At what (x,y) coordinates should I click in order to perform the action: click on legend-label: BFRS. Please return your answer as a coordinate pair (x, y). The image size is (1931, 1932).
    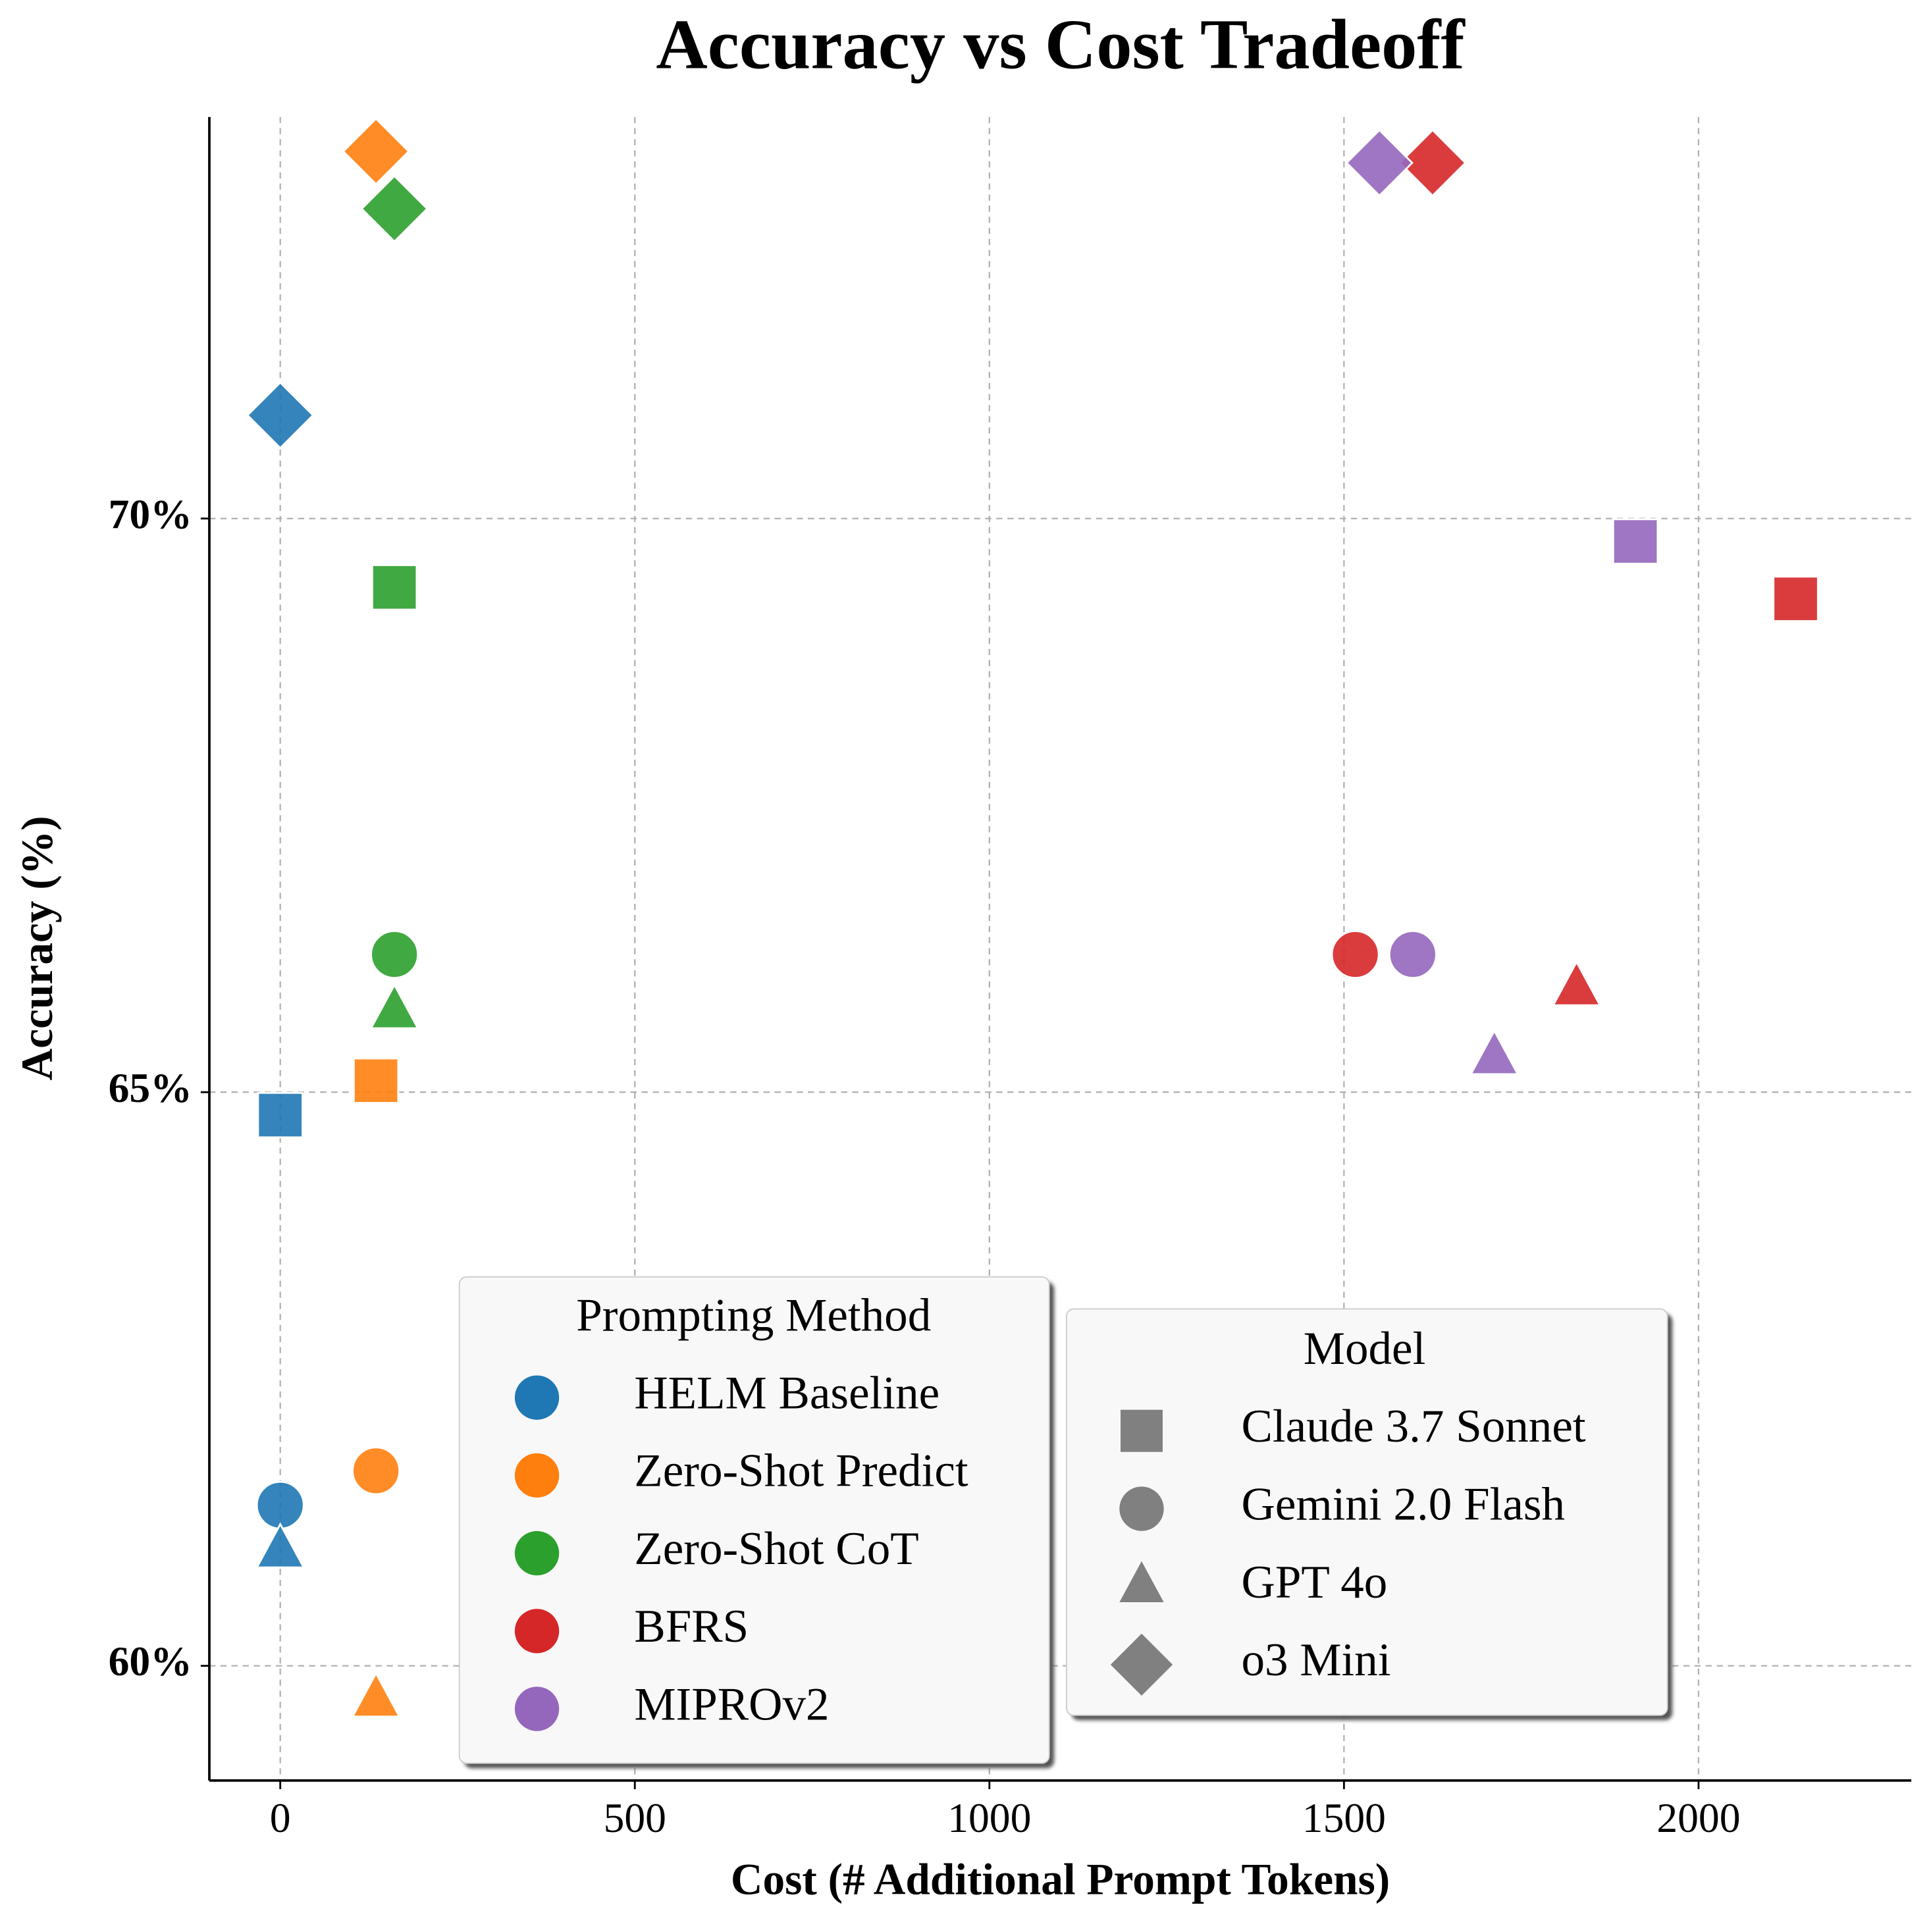
    Looking at the image, I should click on (691, 1626).